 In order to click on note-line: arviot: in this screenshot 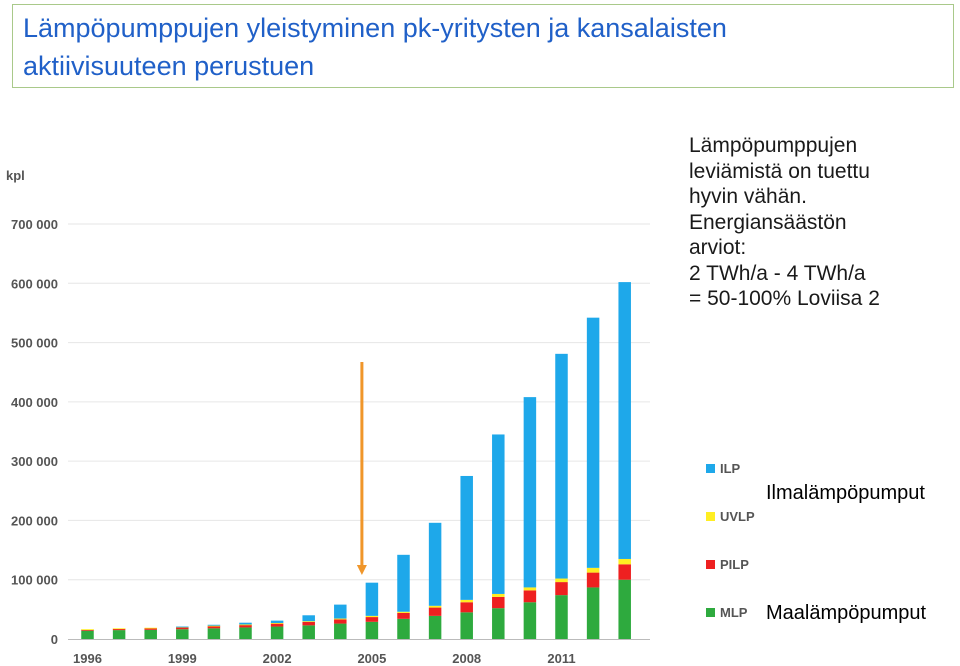, I will do `click(718, 247)`.